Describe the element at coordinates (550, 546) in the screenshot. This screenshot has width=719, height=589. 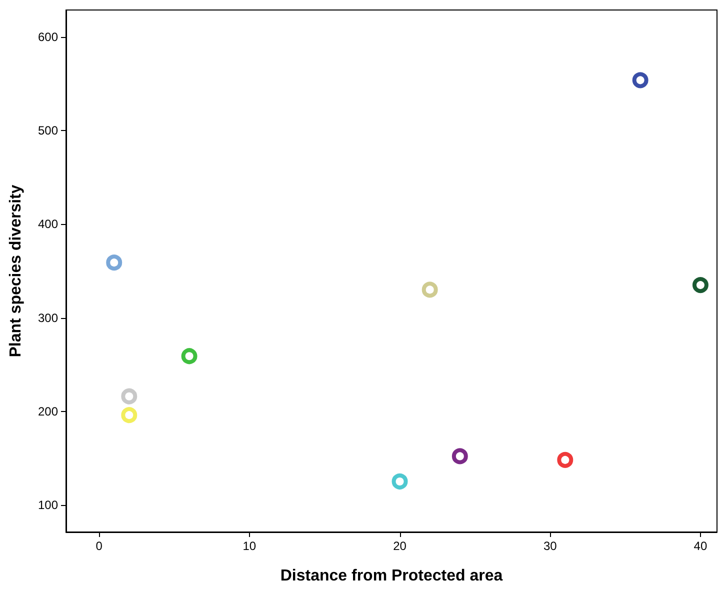
I see `x-tick-label: 30` at that location.